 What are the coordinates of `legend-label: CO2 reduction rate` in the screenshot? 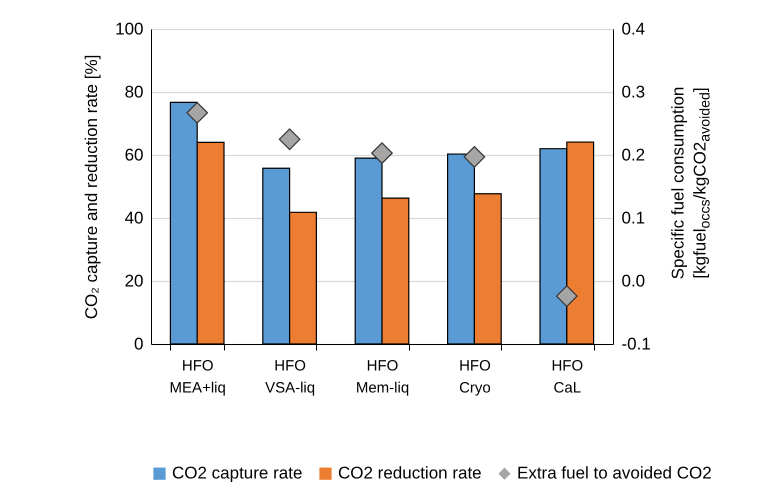 It's located at (410, 473).